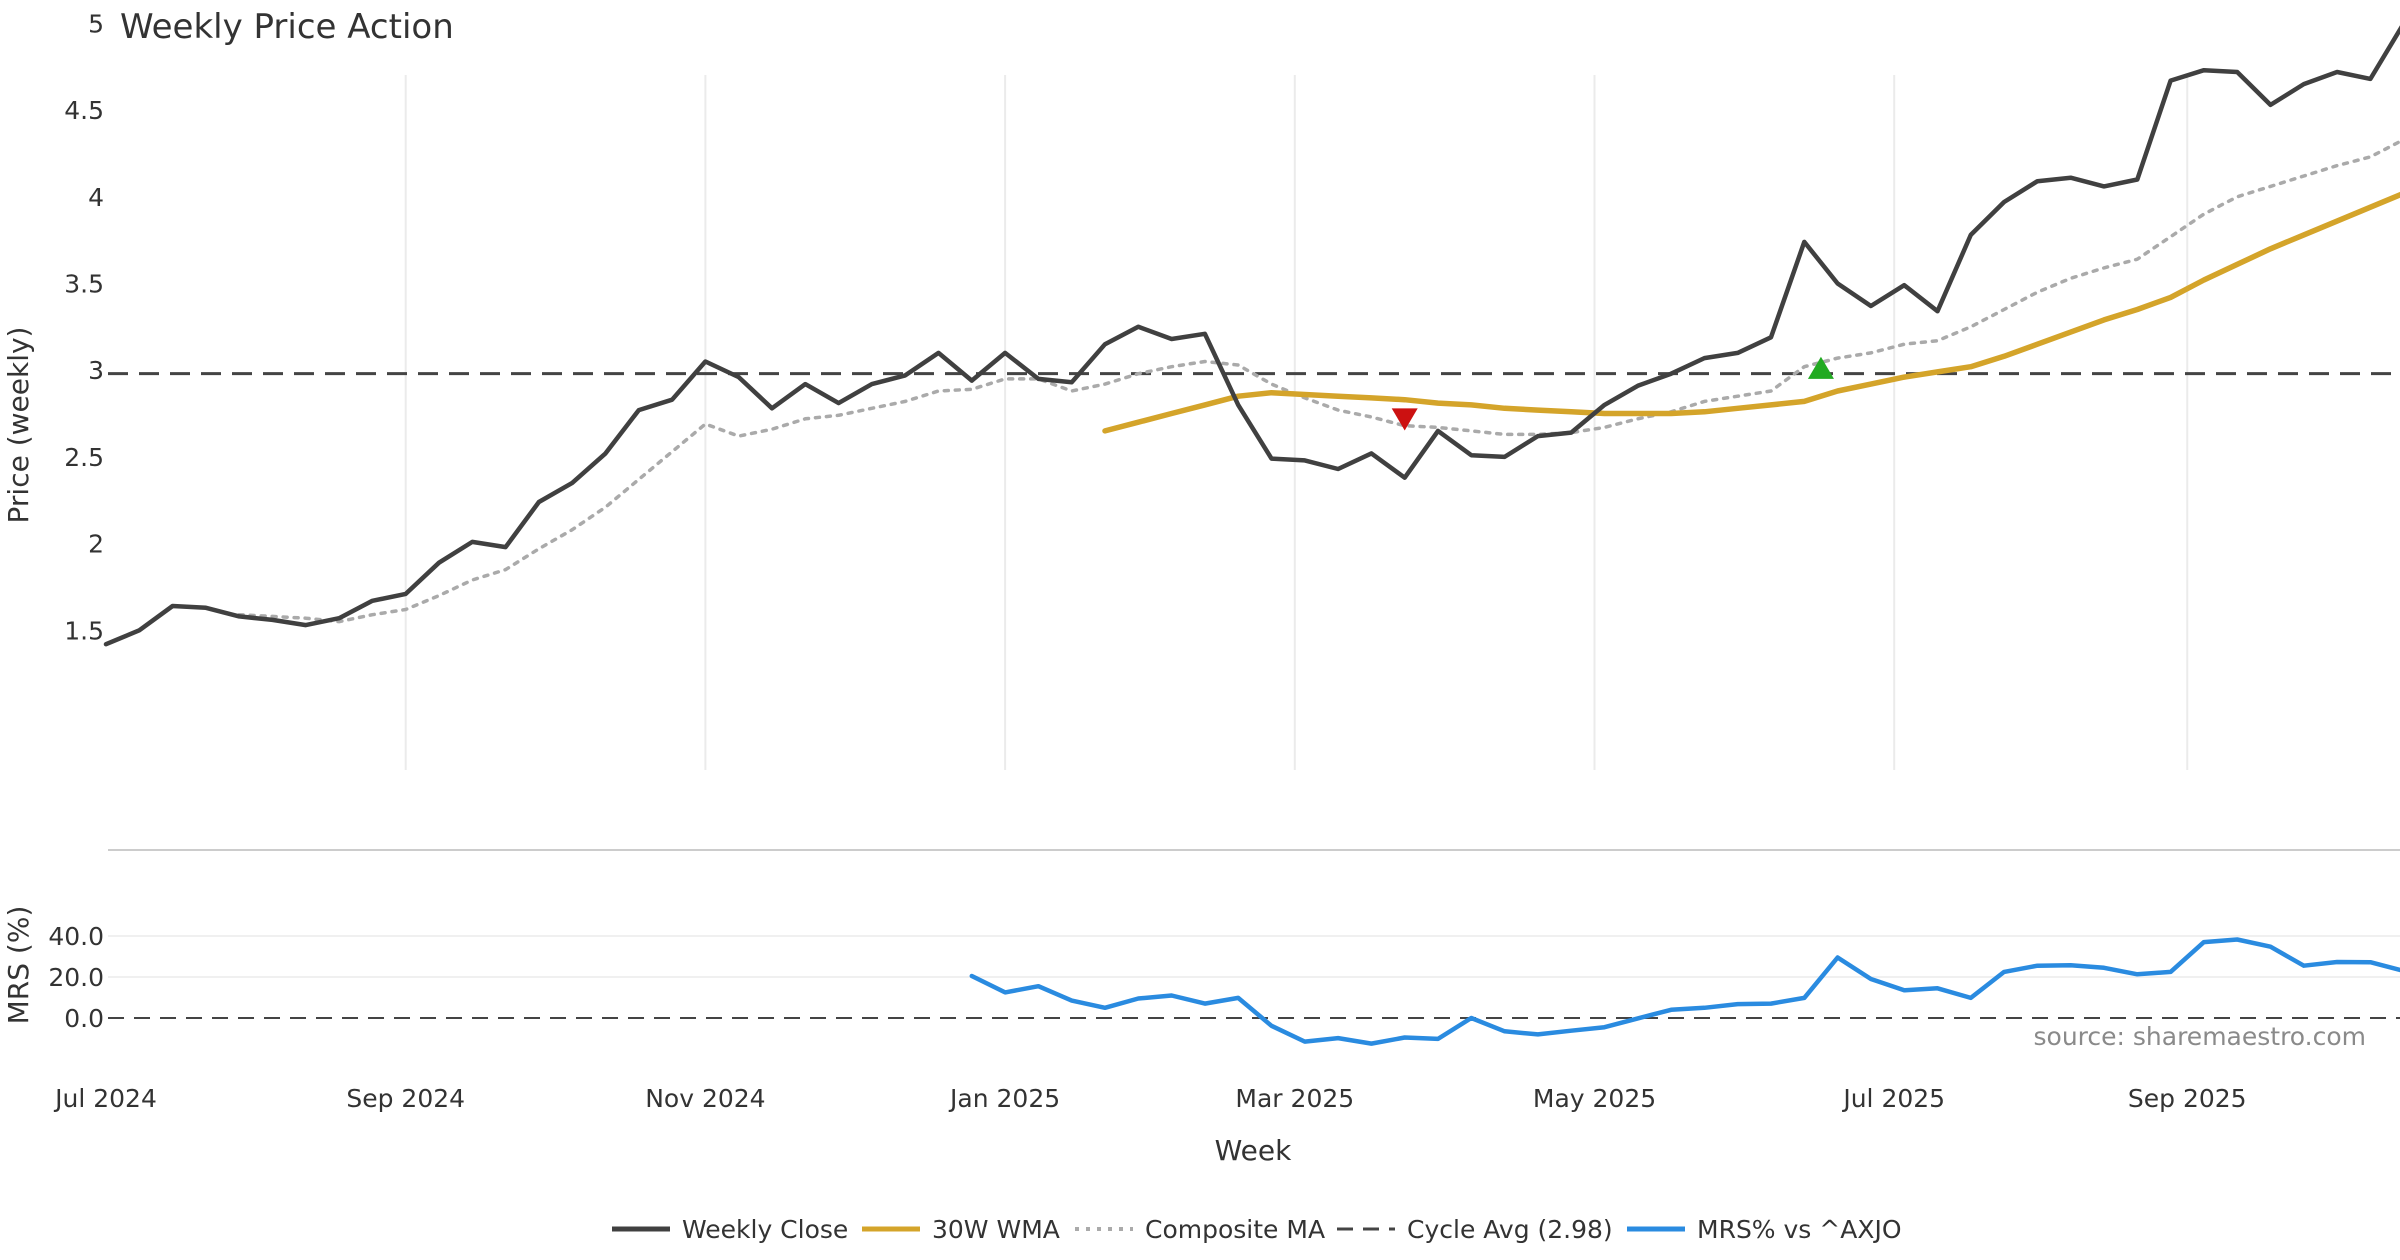  I want to click on legend-label: 30W WMA, so click(996, 1229).